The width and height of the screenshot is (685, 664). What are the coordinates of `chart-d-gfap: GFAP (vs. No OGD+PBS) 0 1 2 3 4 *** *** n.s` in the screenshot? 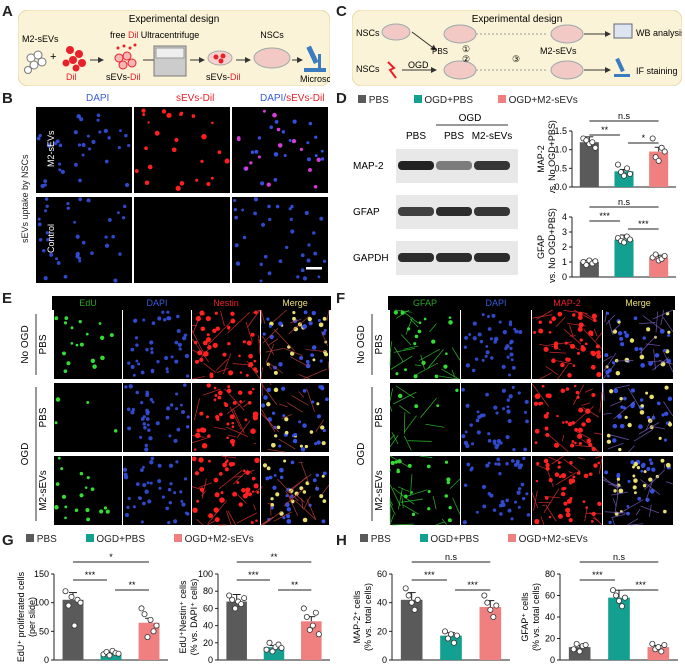 It's located at (606, 240).